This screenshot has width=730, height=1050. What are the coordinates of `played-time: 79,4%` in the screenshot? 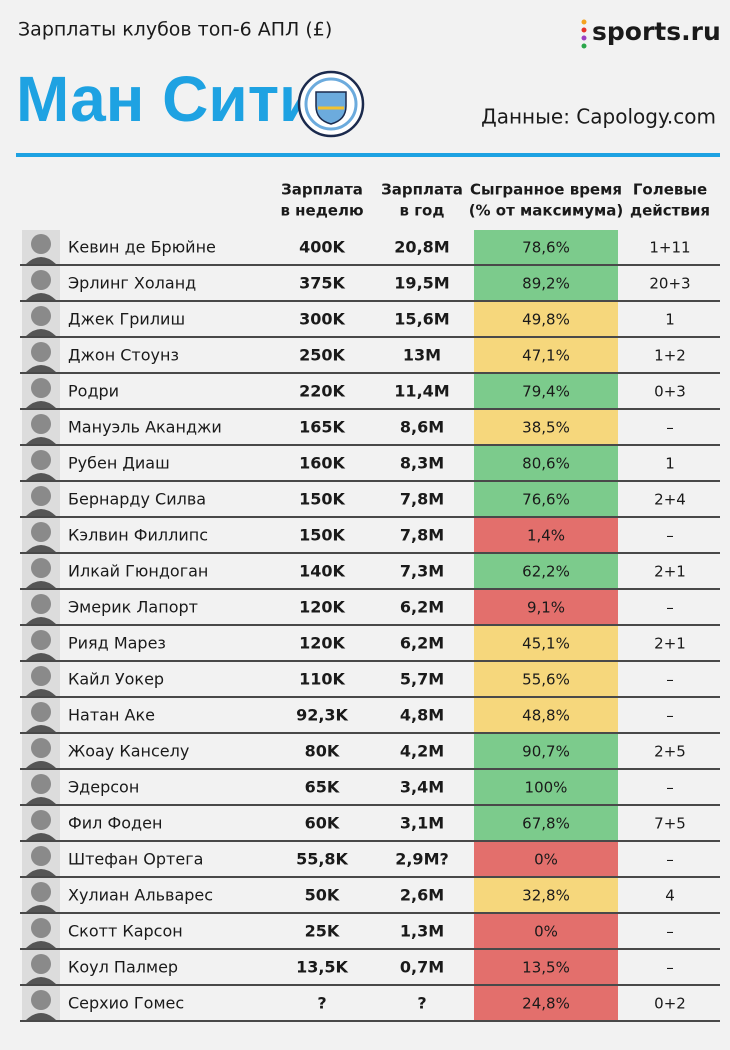 It's located at (546, 392).